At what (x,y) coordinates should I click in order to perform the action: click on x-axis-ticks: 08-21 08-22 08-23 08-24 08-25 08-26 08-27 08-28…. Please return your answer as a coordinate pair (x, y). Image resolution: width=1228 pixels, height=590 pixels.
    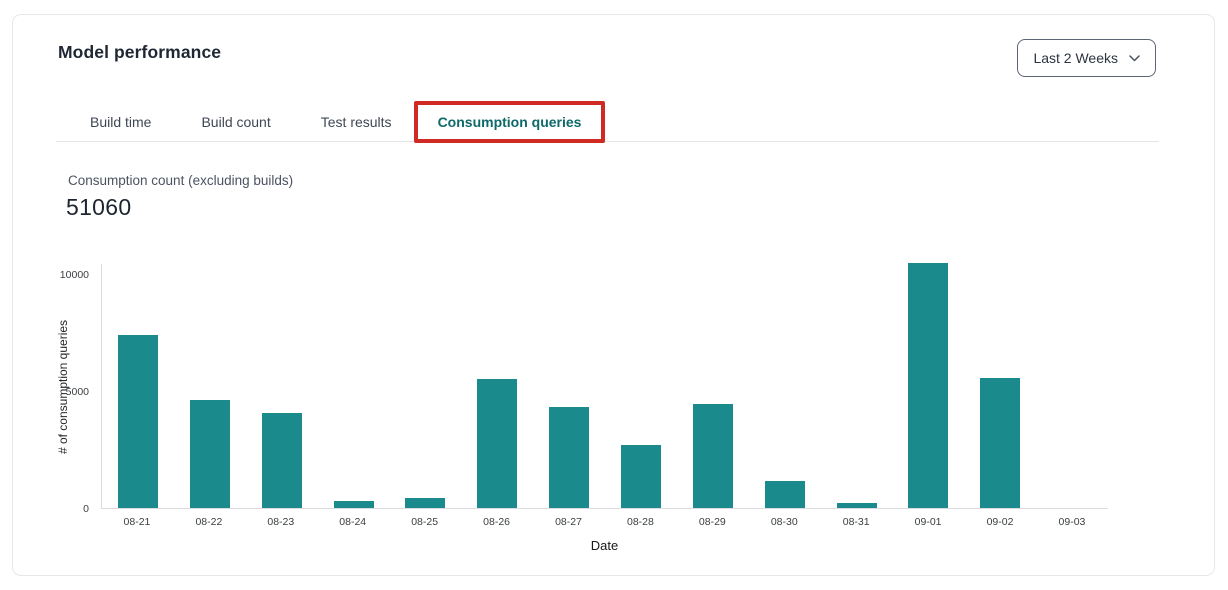
    Looking at the image, I should click on (604, 522).